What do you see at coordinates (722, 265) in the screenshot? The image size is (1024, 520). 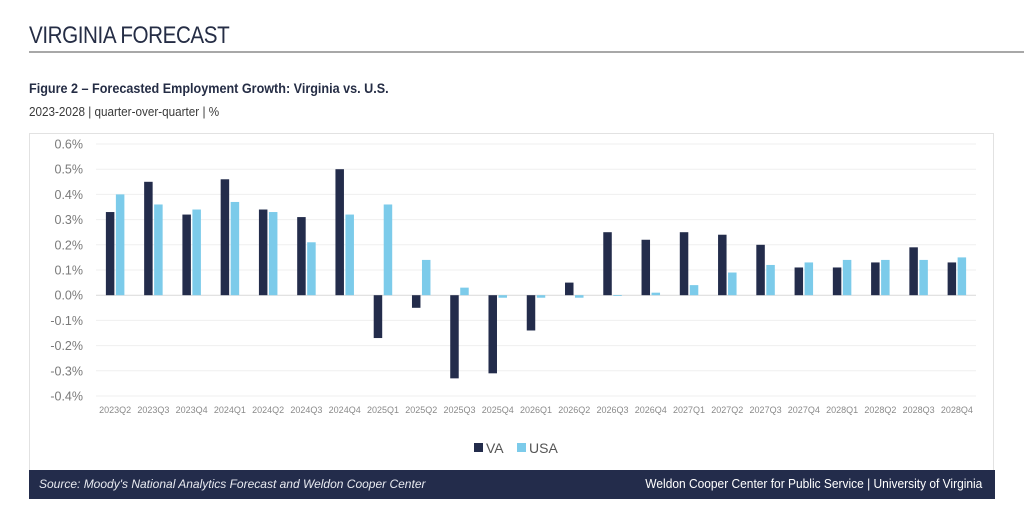 I see `bar-va-2027Q2` at bounding box center [722, 265].